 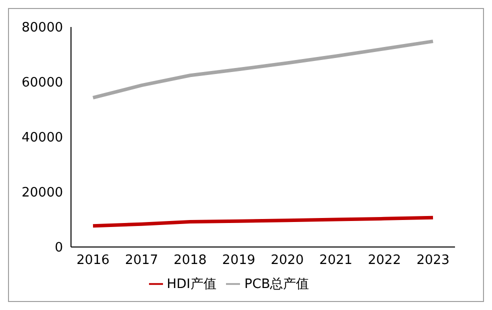 What do you see at coordinates (42, 28) in the screenshot?
I see `y-tick-label: 80000` at bounding box center [42, 28].